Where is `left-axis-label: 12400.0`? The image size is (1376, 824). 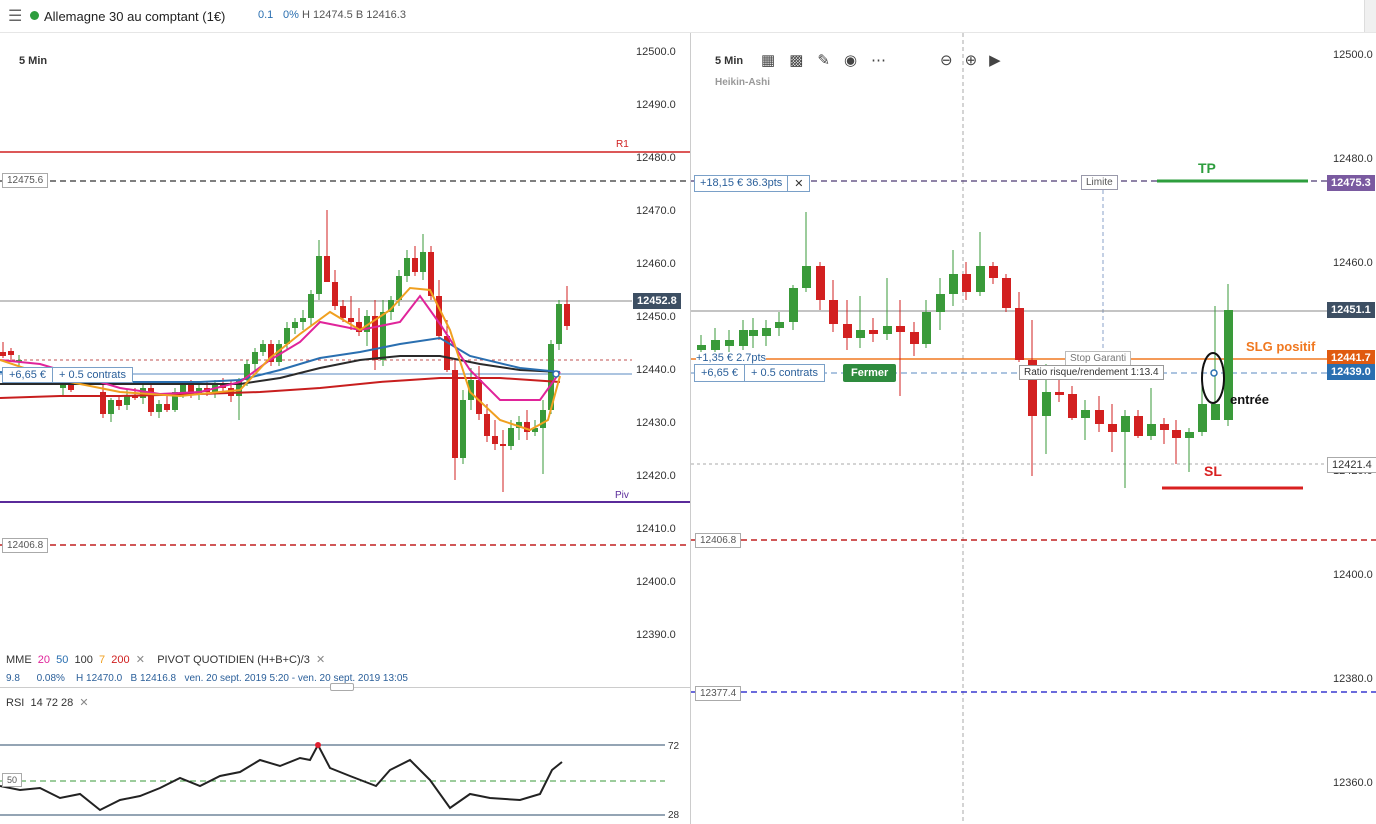
left-axis-label: 12400.0 is located at coordinates (656, 582).